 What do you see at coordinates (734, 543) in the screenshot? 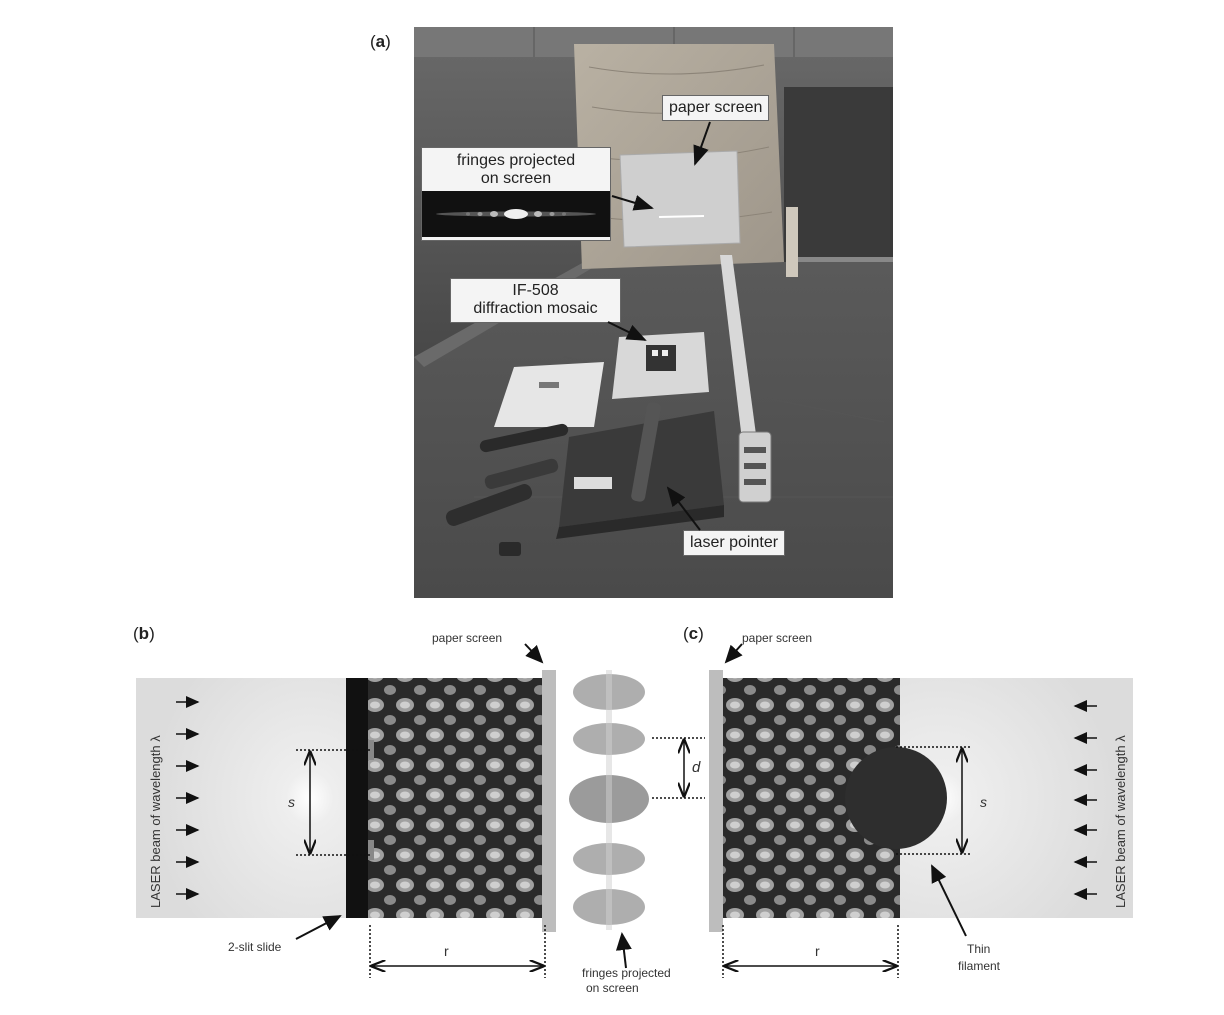
I see `callout-laser-pointer: laser pointer` at bounding box center [734, 543].